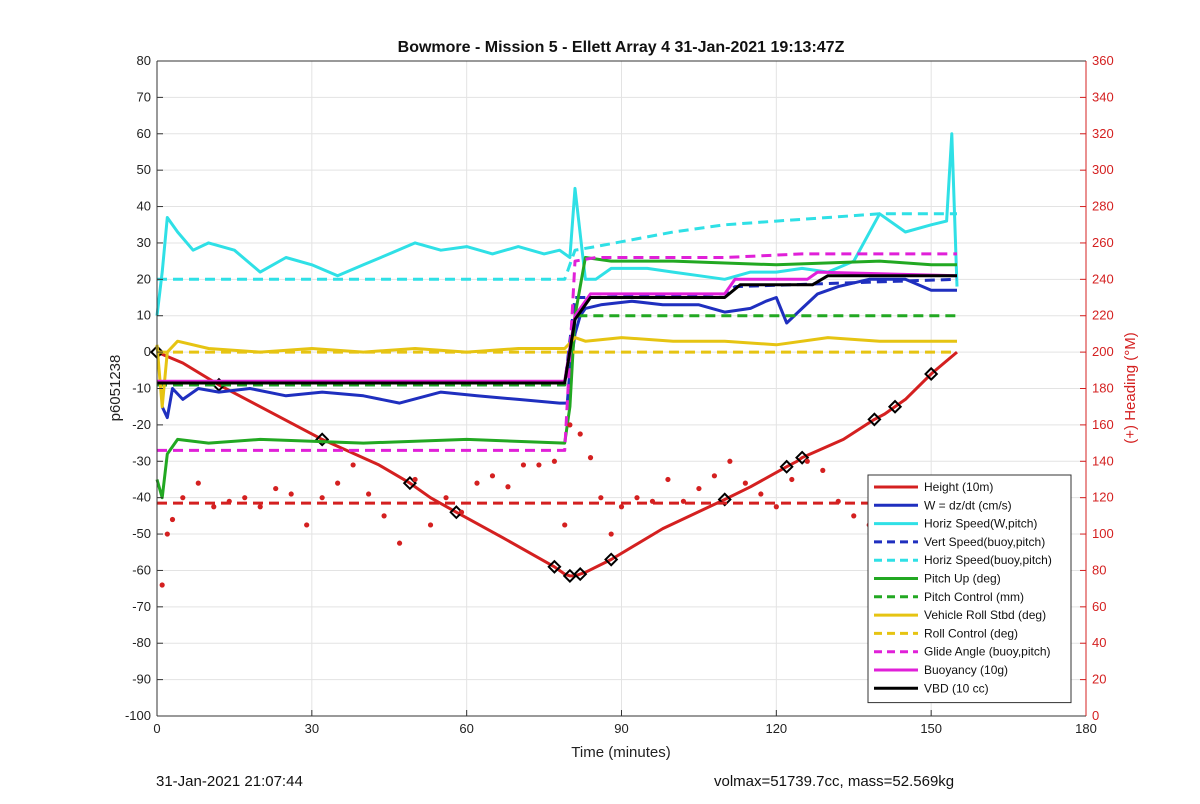  I want to click on legend-label: Roll Control (deg), so click(971, 633).